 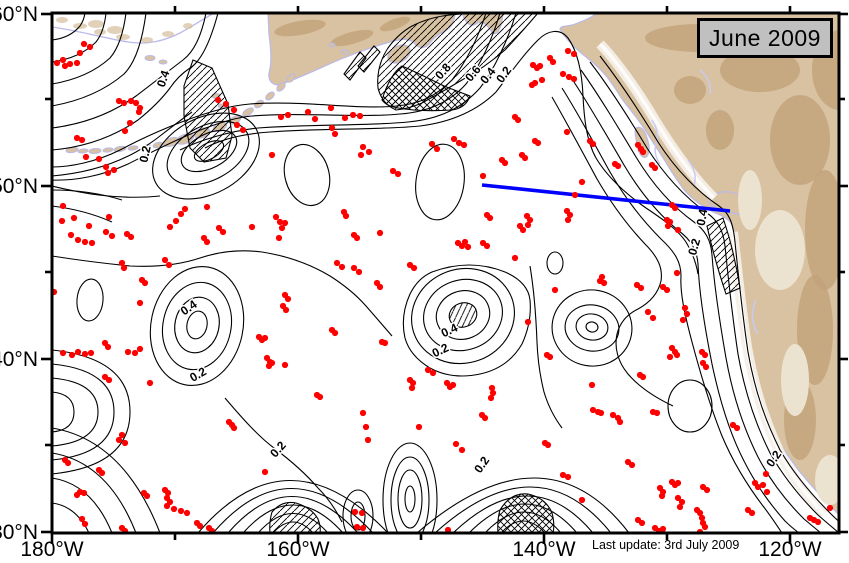 What do you see at coordinates (208, 111) in the screenshot?
I see `hatched-region` at bounding box center [208, 111].